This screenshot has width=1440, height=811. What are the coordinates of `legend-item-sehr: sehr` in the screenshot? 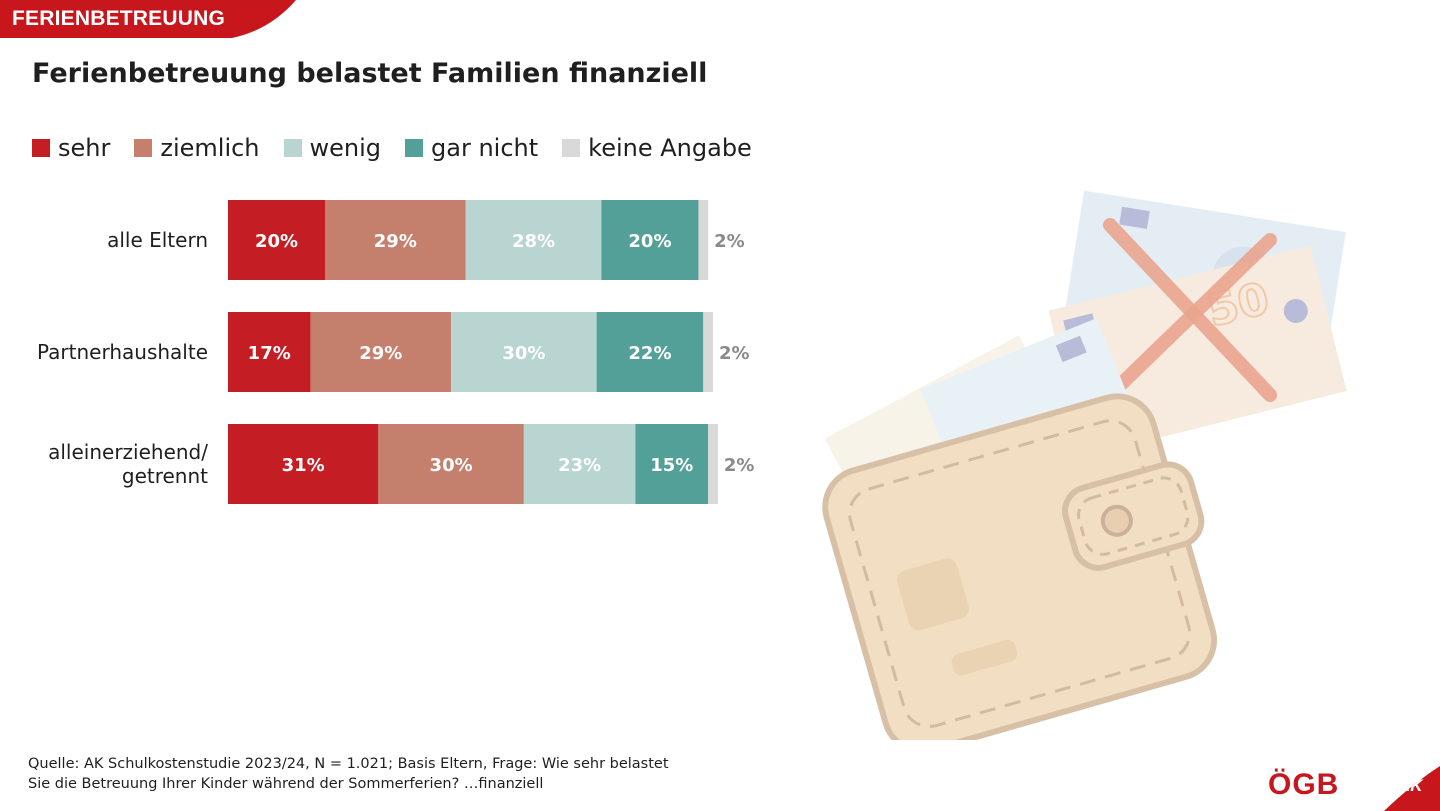 It's located at (71, 148).